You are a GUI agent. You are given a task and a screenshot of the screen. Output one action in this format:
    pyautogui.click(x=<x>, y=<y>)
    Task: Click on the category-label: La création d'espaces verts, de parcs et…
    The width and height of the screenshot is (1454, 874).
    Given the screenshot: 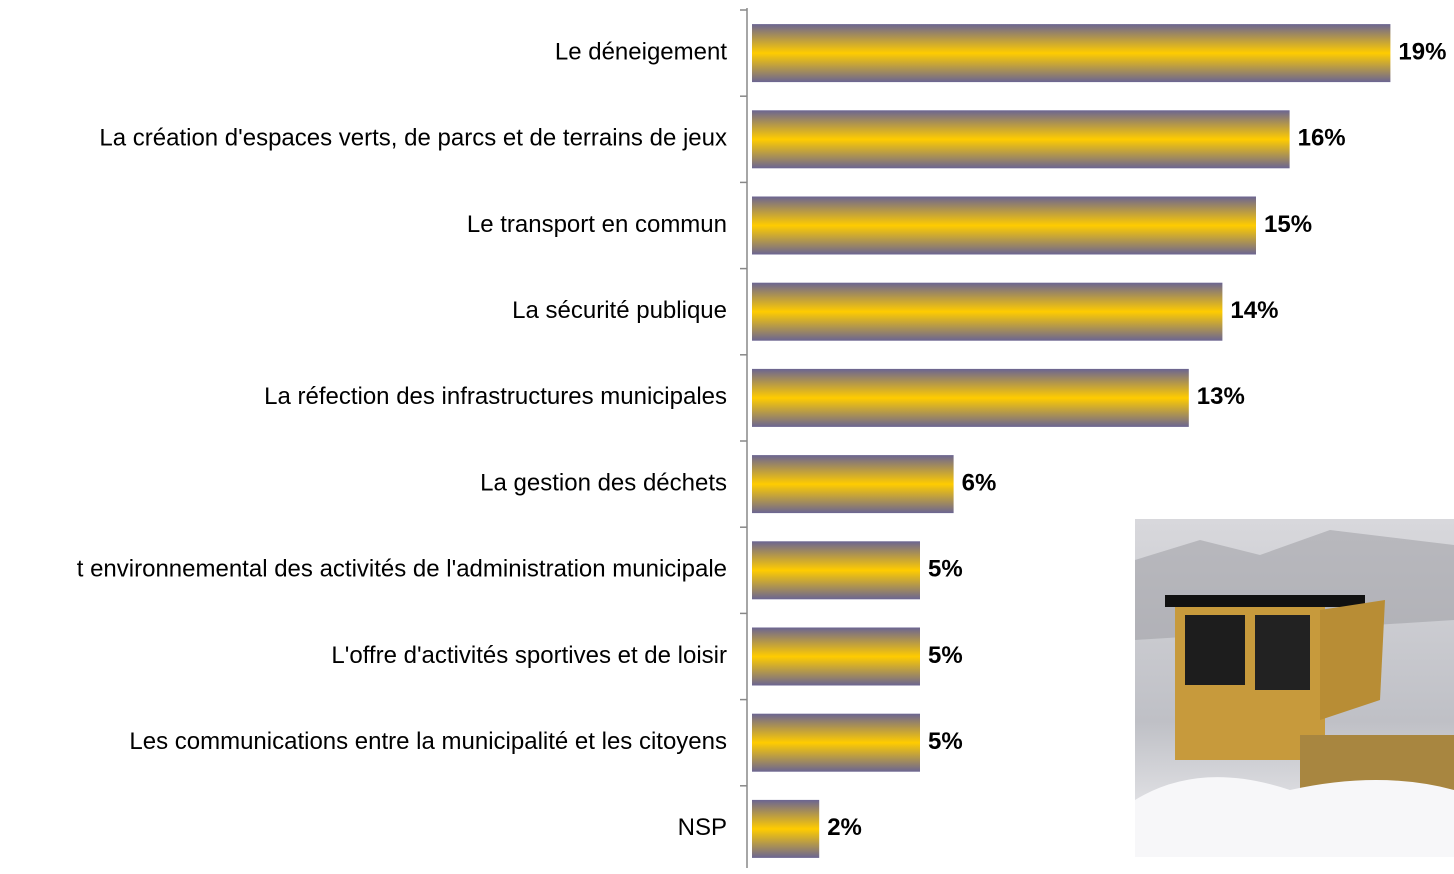 What is the action you would take?
    pyautogui.click(x=413, y=138)
    